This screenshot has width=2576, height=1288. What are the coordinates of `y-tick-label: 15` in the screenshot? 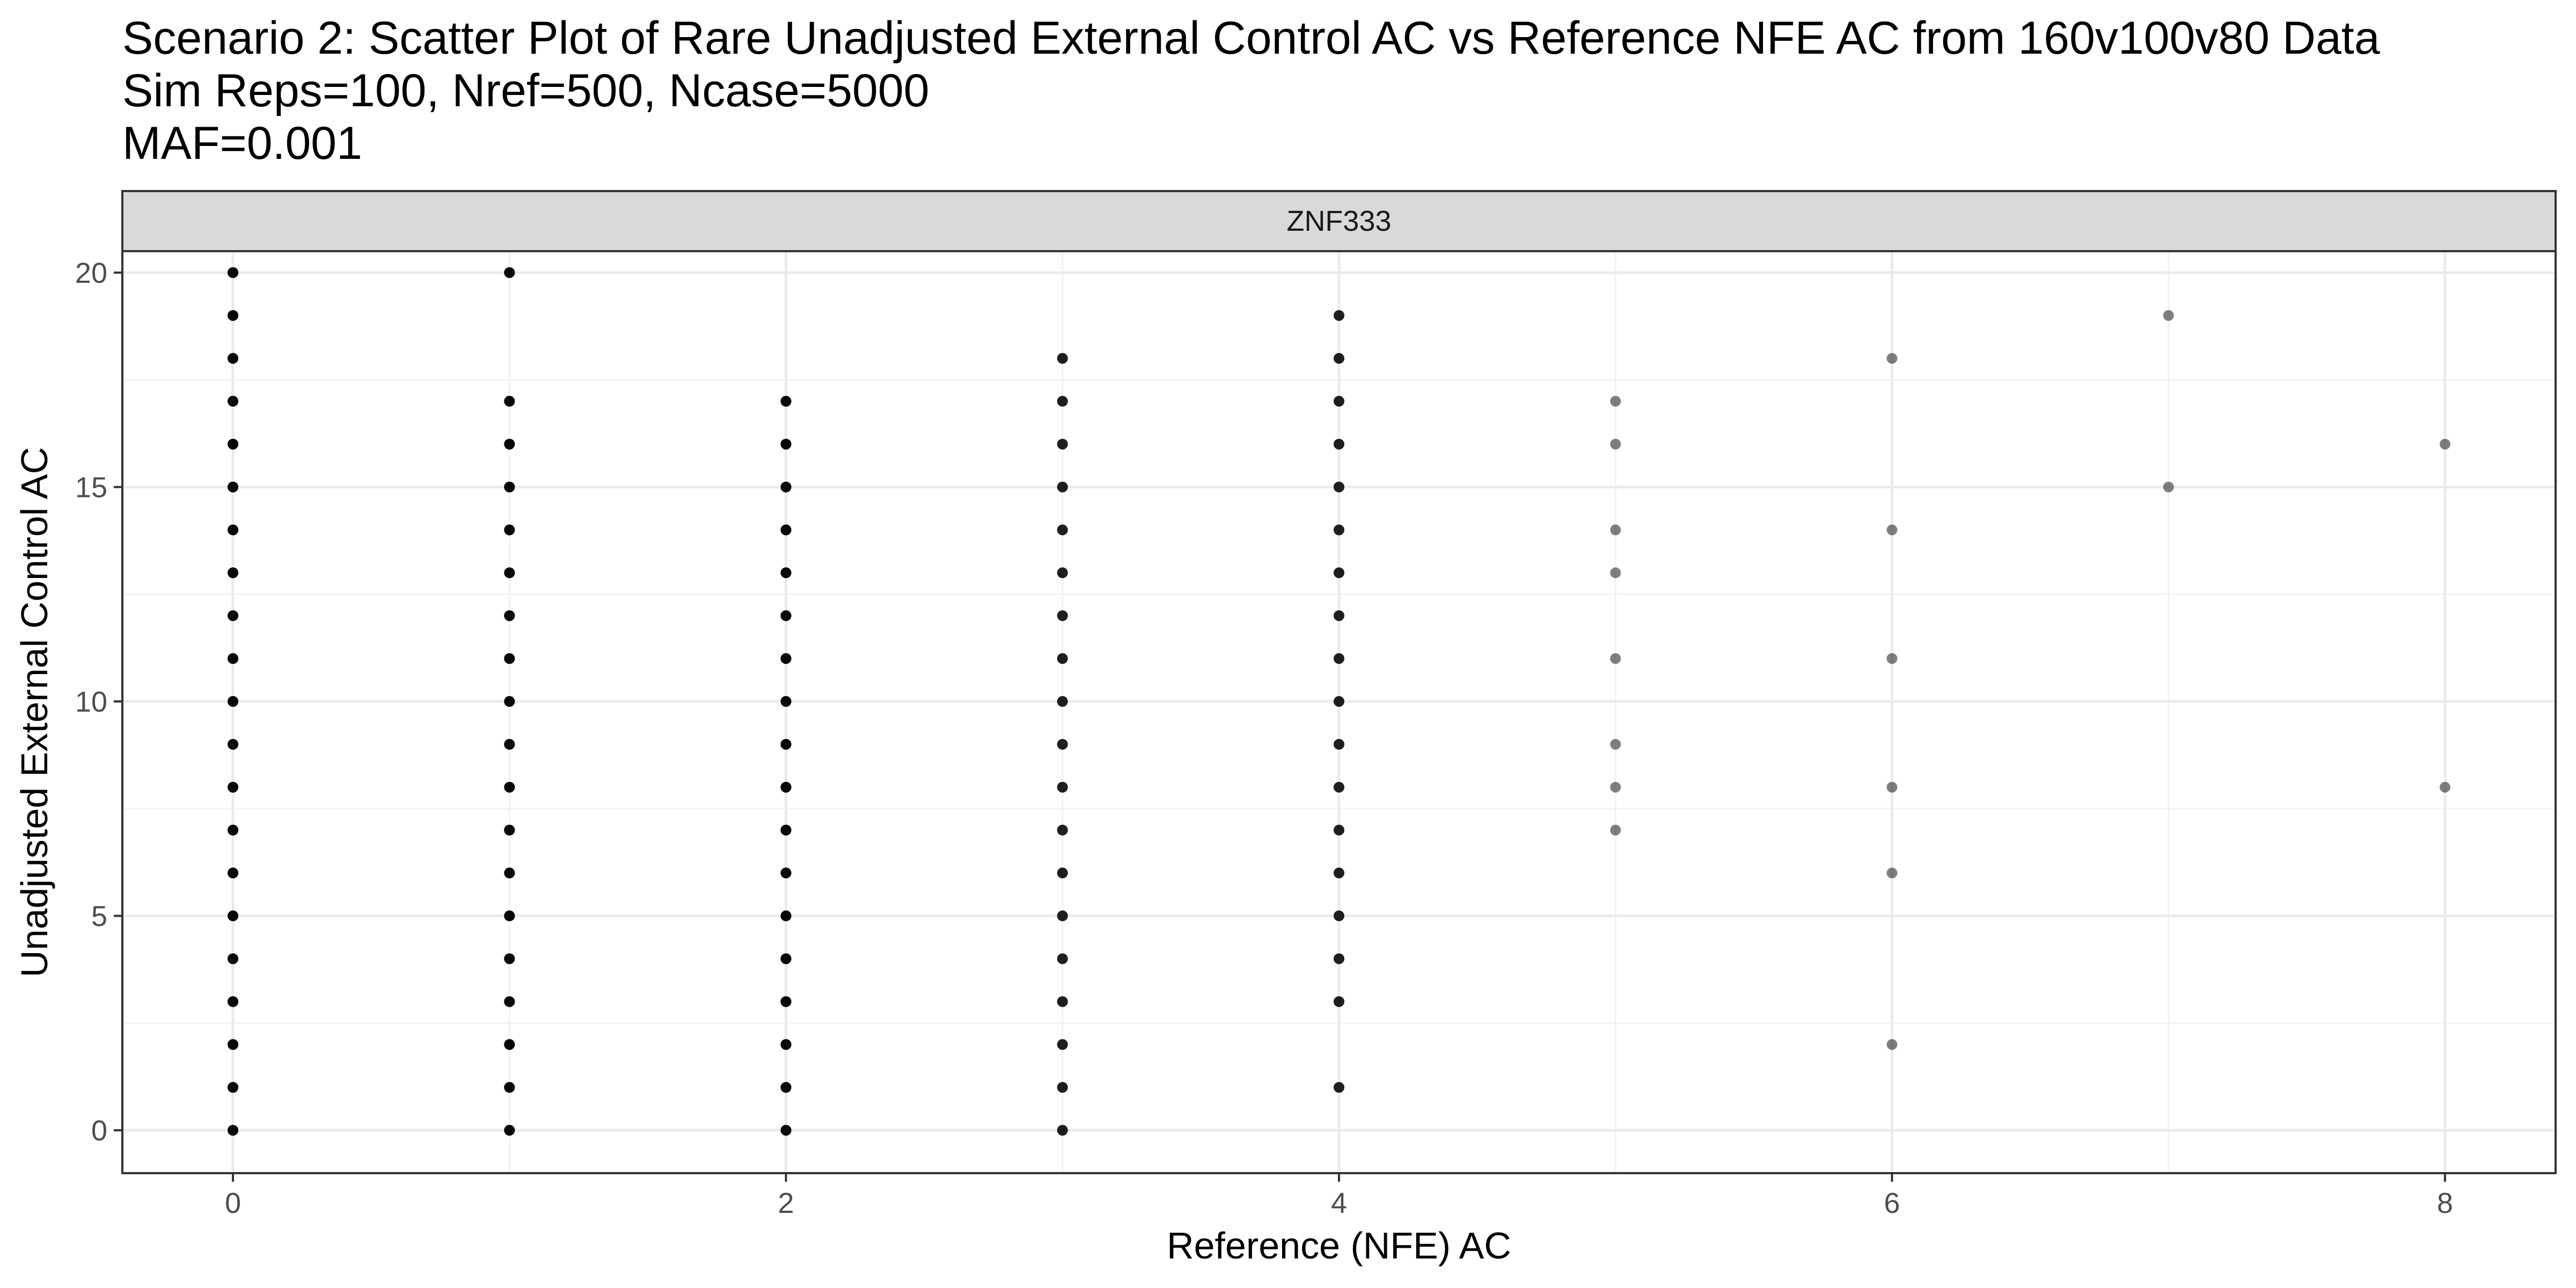 It's located at (91, 487).